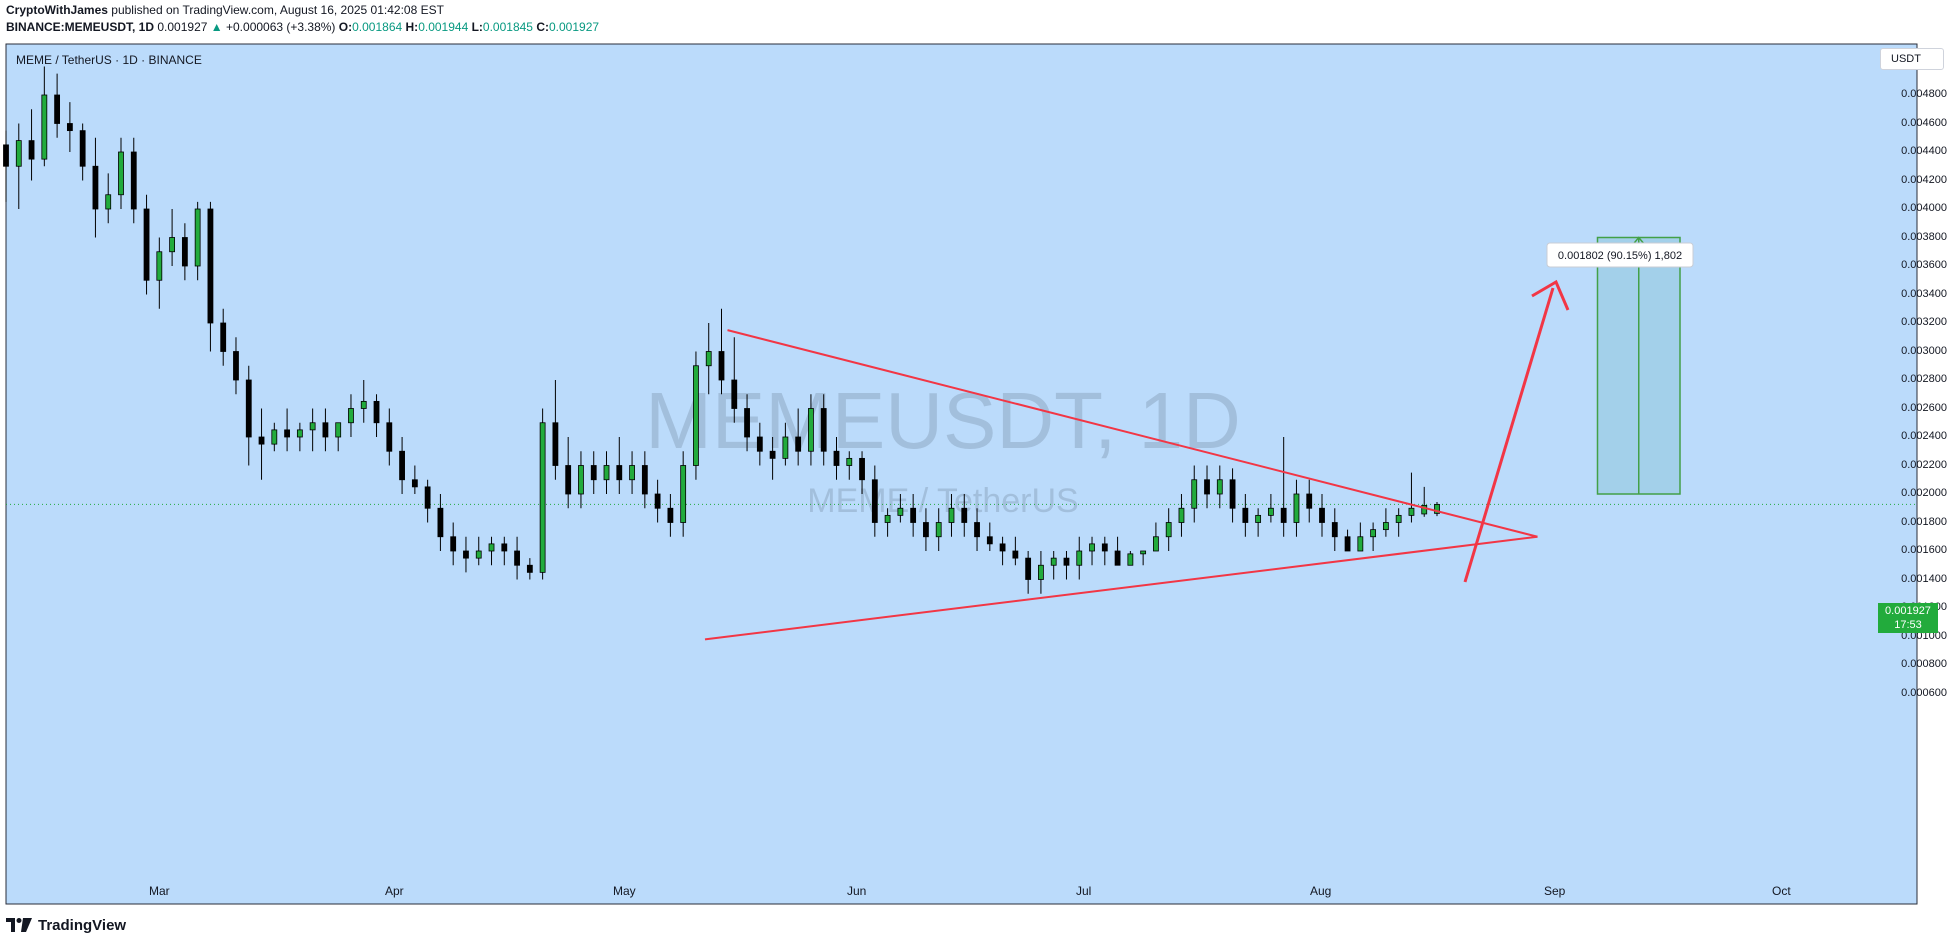 The width and height of the screenshot is (1957, 941). What do you see at coordinates (574, 27) in the screenshot?
I see `c-value: 0.001927` at bounding box center [574, 27].